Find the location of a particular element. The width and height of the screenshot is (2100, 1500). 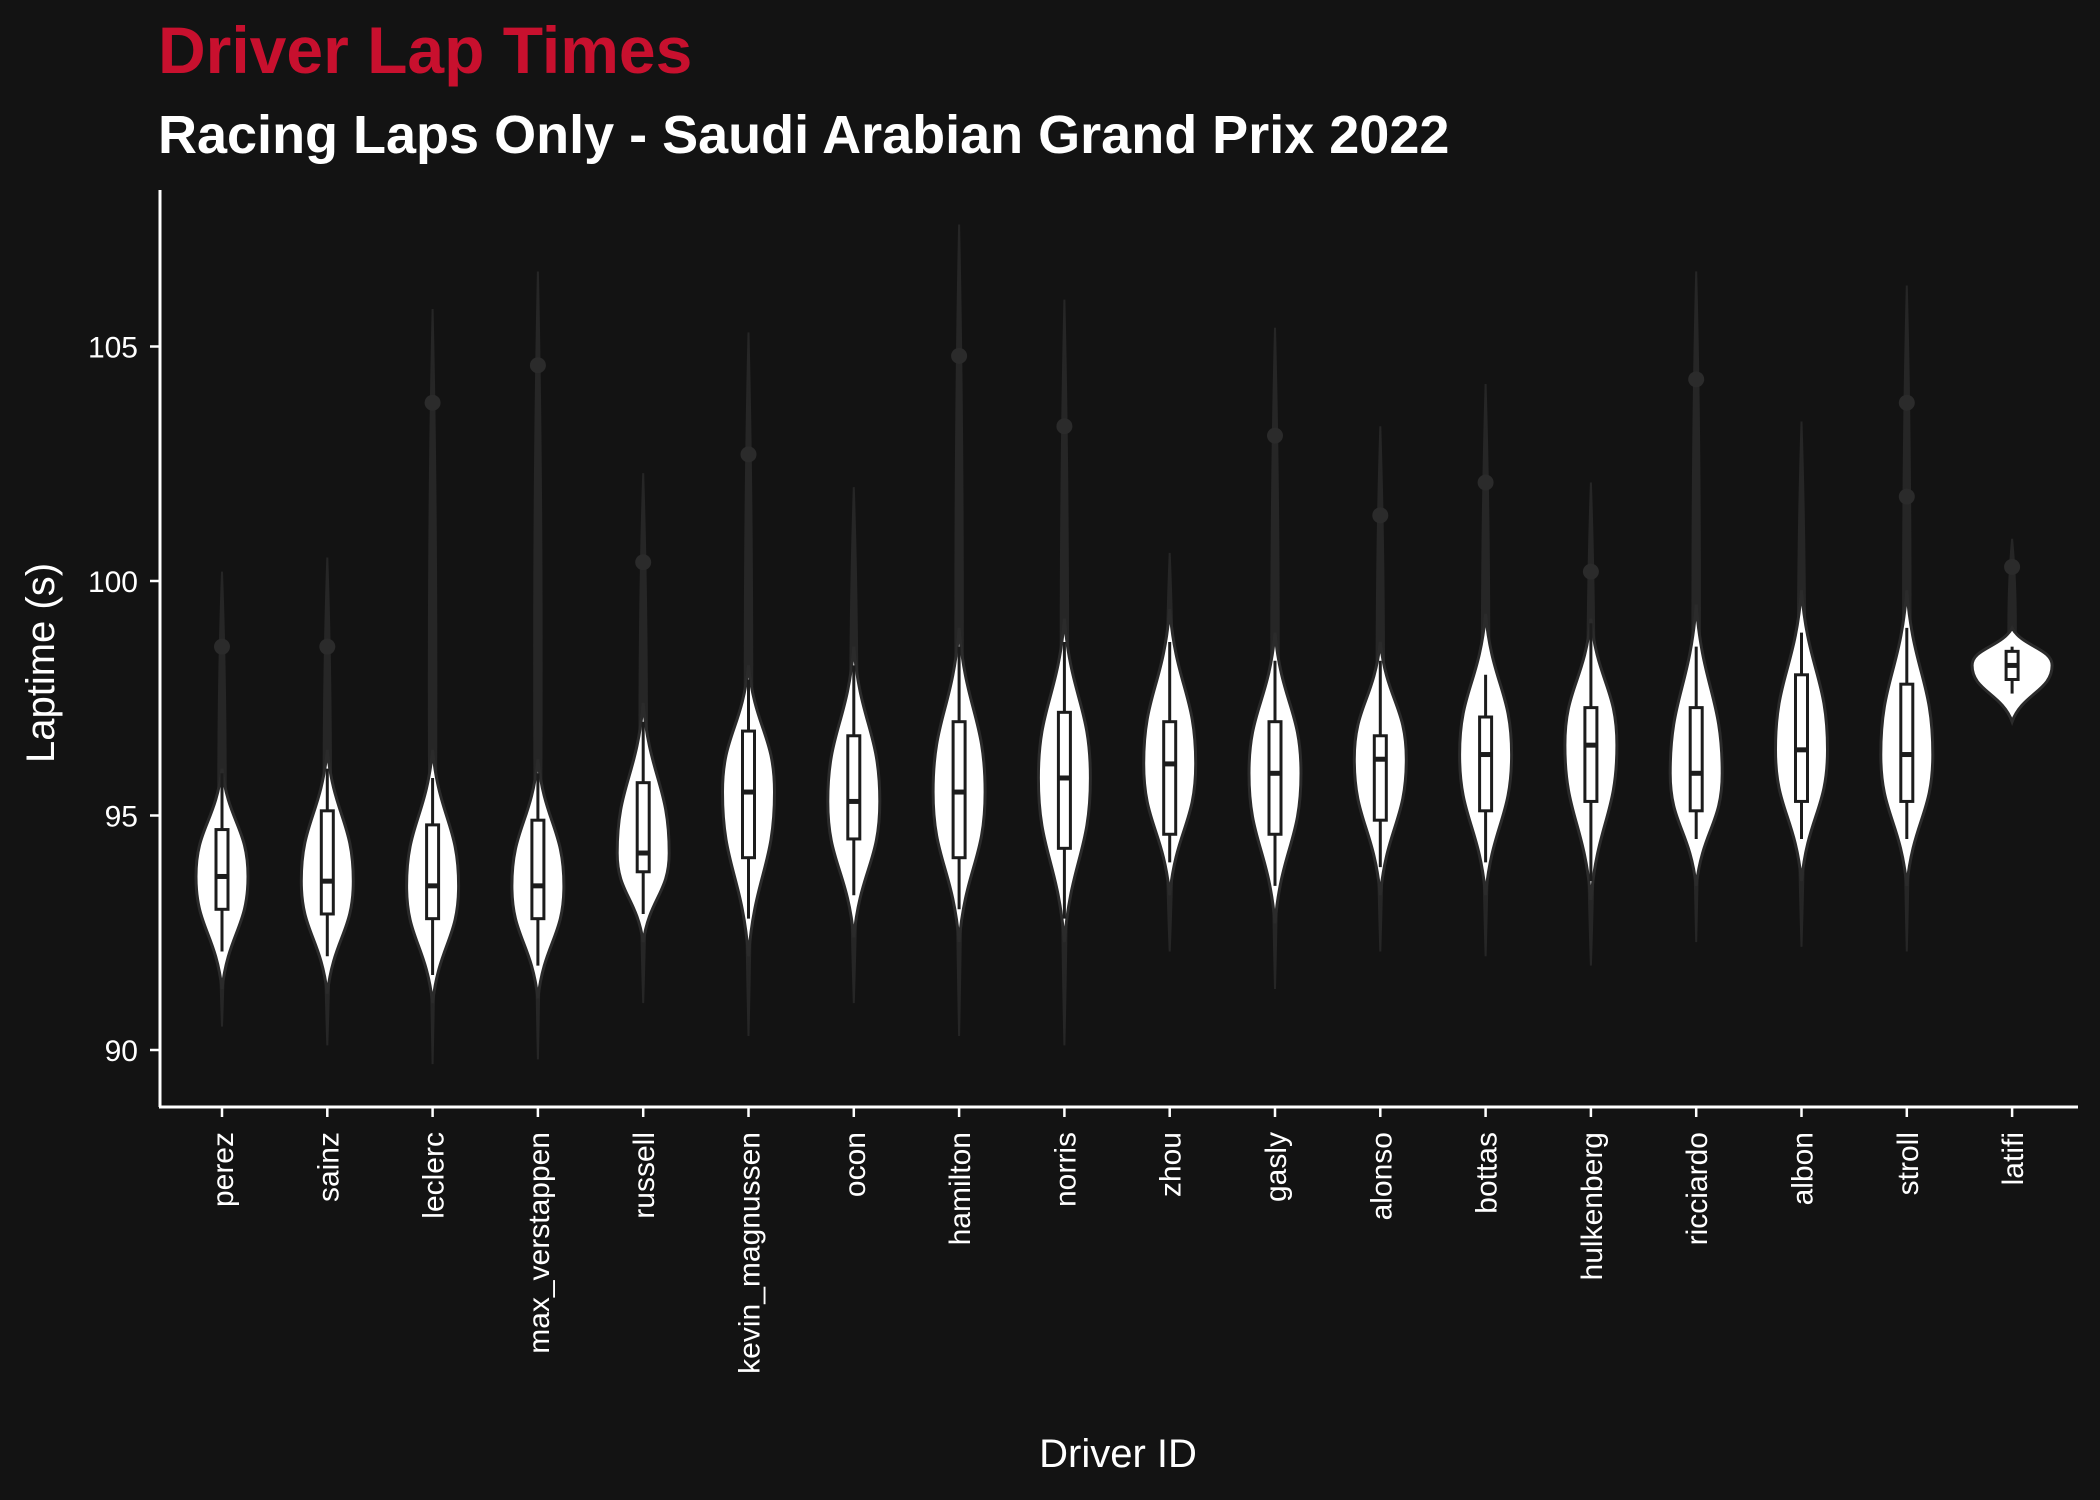

box-hulkenberg is located at coordinates (1591, 754).